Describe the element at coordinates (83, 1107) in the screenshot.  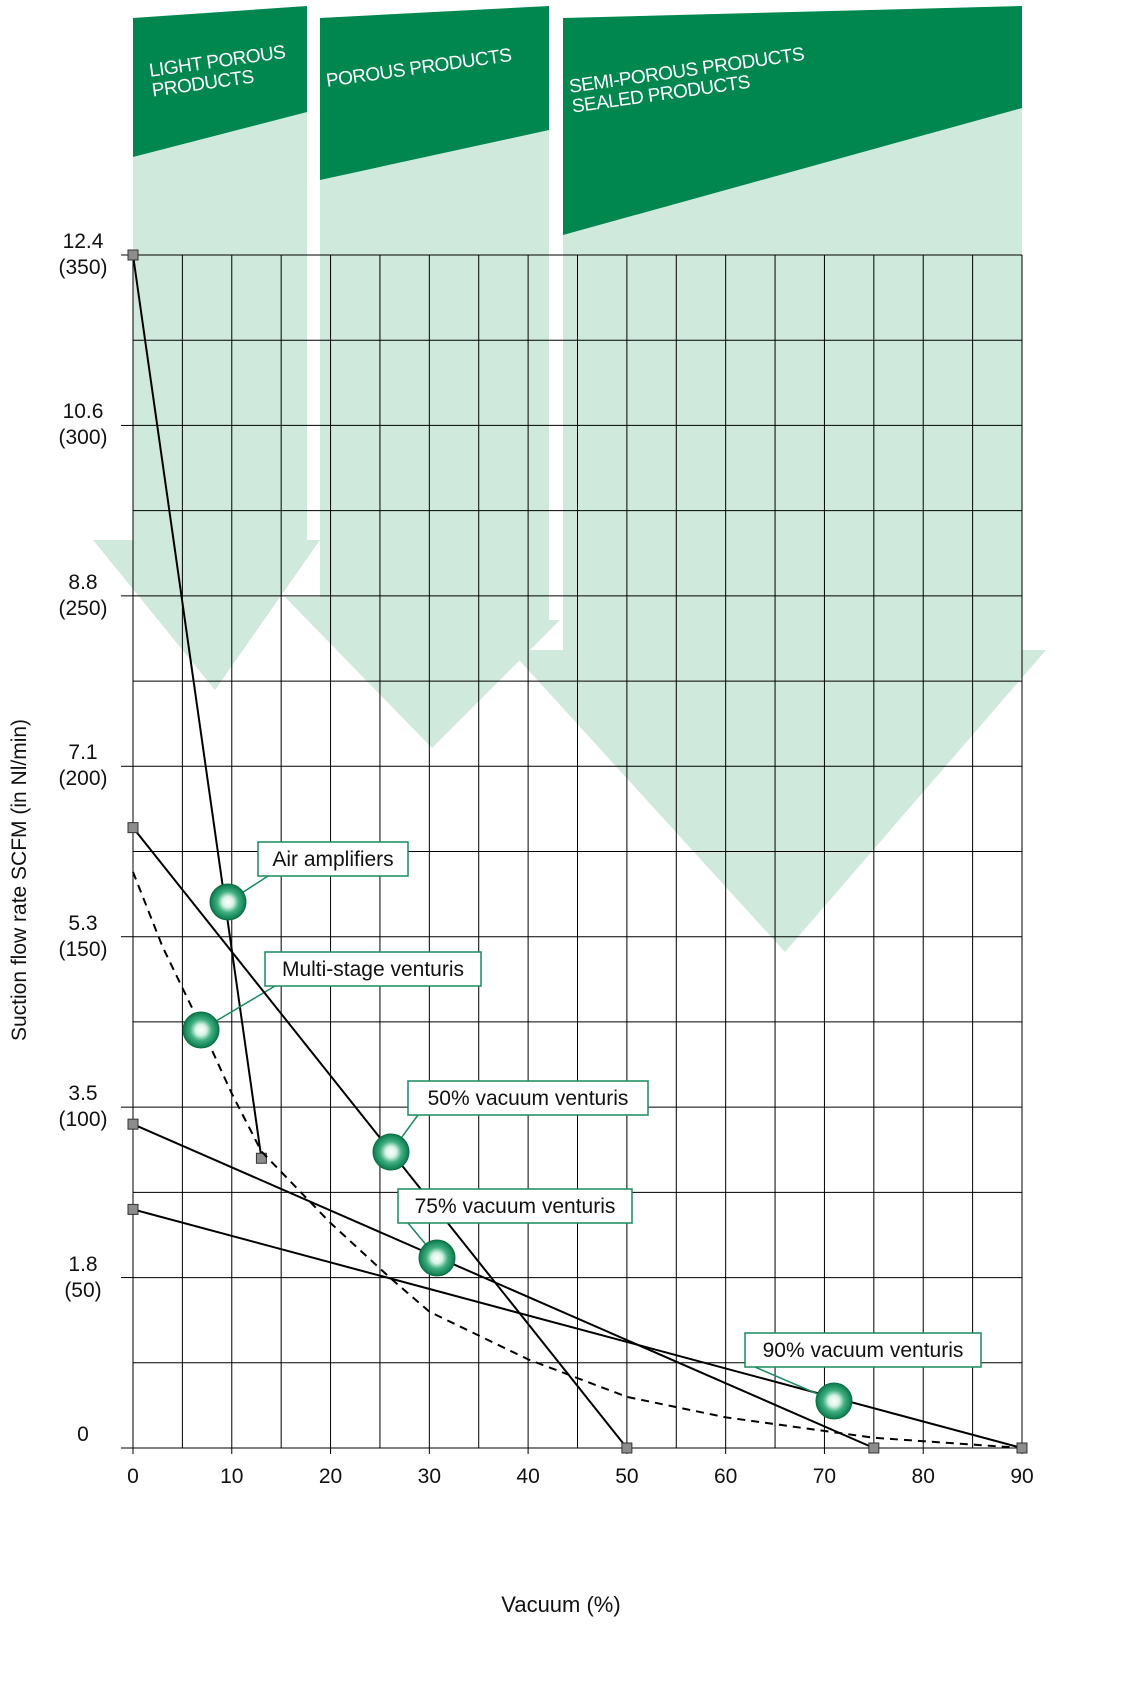
I see `y-tick-label: 3.5 (100)` at that location.